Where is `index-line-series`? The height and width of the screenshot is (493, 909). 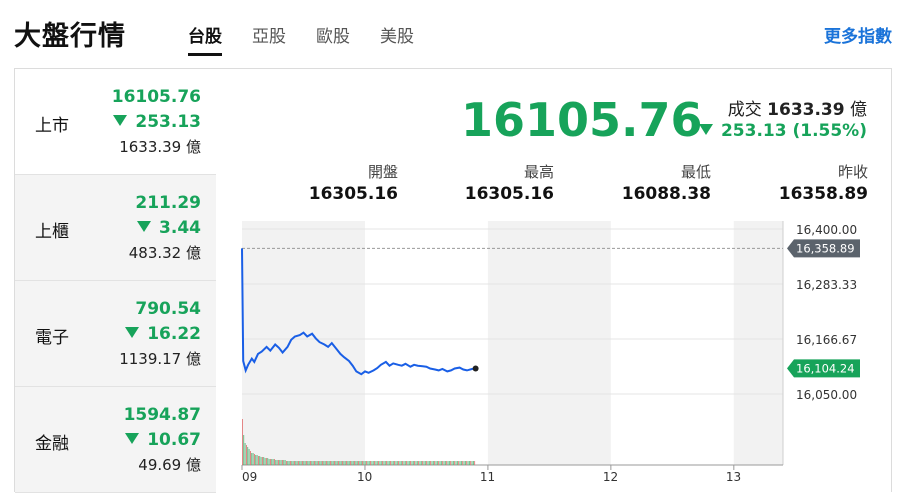
index-line-series is located at coordinates (358, 312).